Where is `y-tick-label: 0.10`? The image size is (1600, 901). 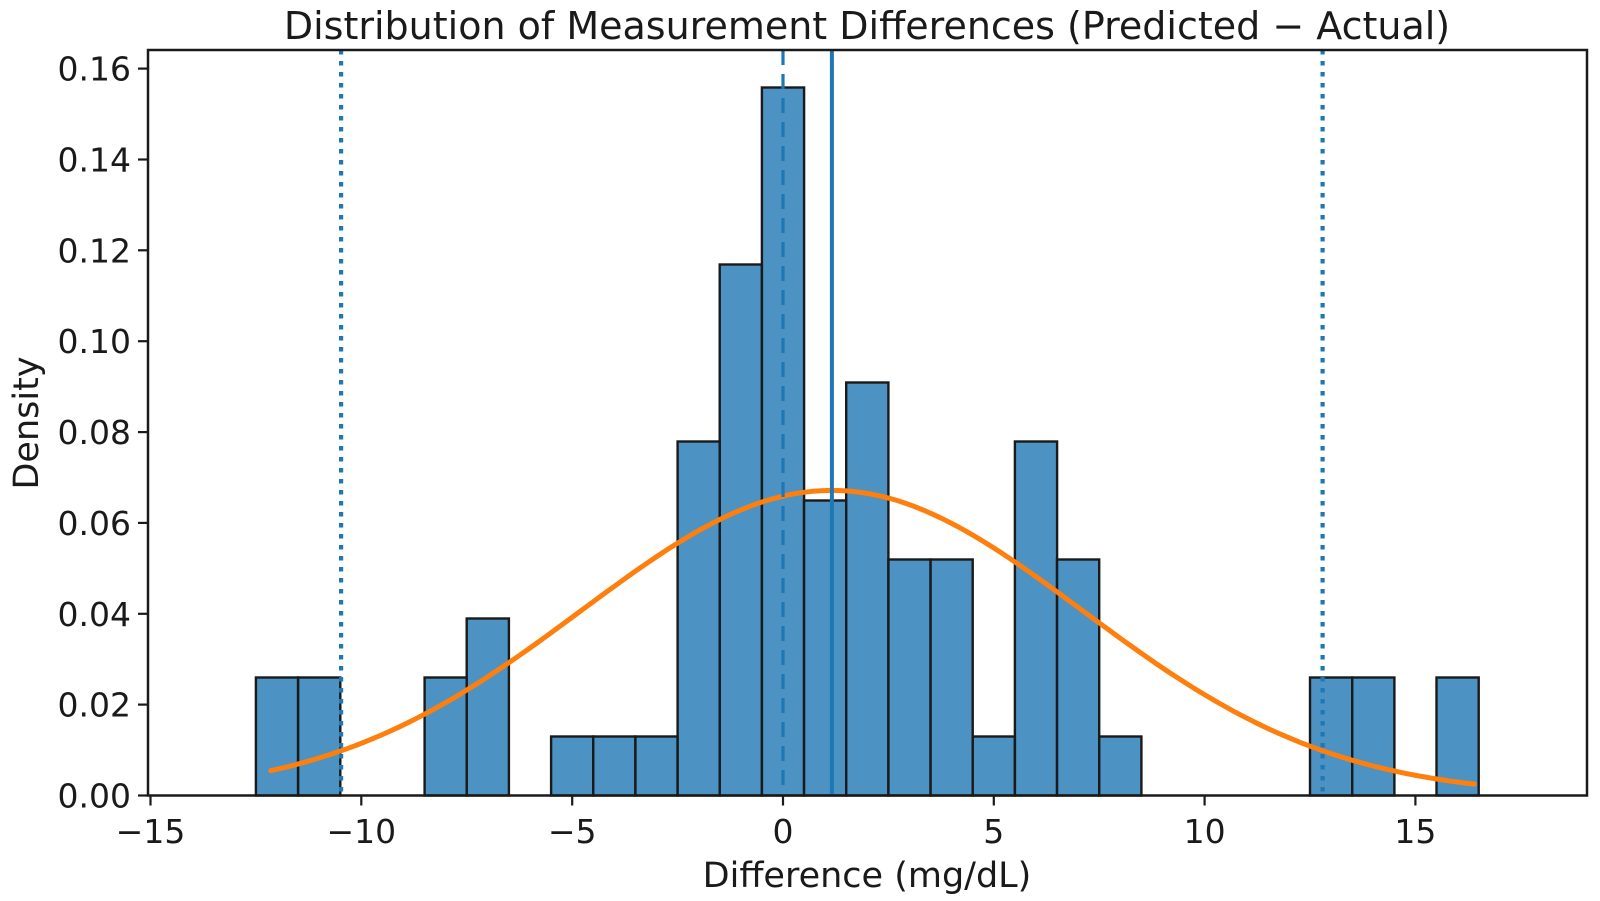
y-tick-label: 0.10 is located at coordinates (94, 341).